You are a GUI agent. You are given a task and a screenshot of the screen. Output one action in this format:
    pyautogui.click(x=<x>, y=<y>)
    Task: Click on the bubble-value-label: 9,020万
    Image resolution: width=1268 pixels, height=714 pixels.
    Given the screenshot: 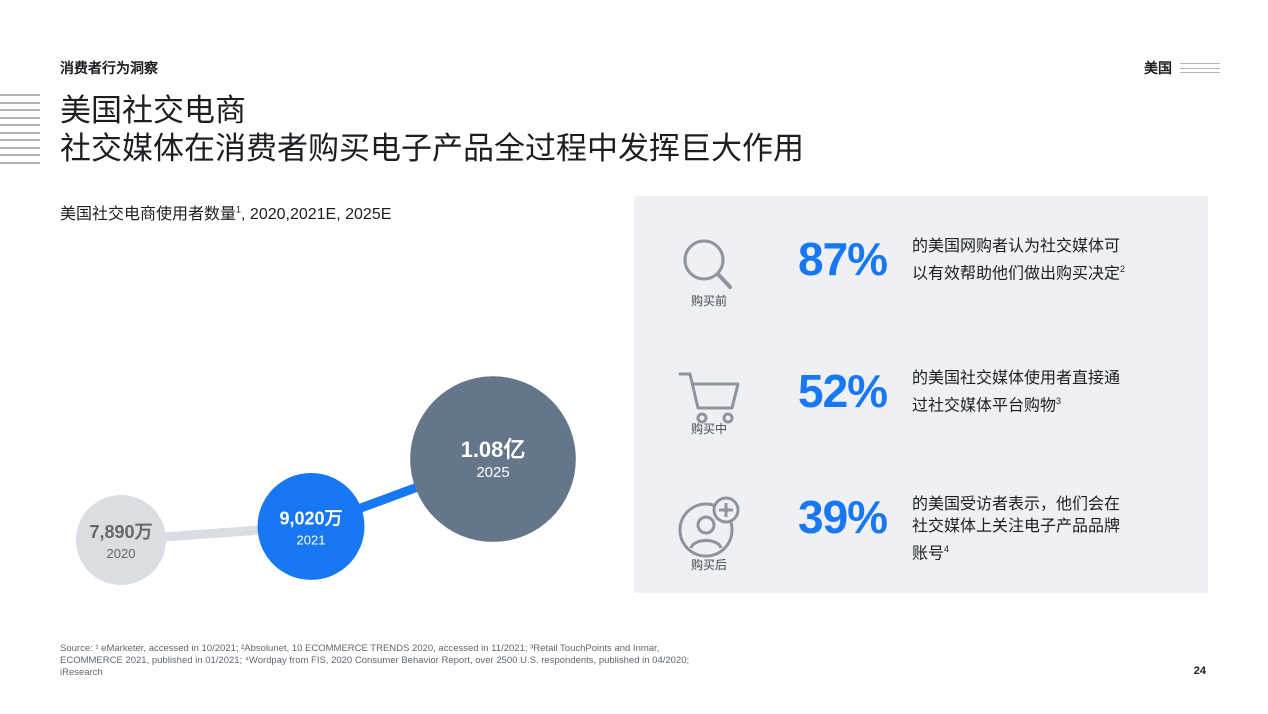 What is the action you would take?
    pyautogui.click(x=310, y=518)
    